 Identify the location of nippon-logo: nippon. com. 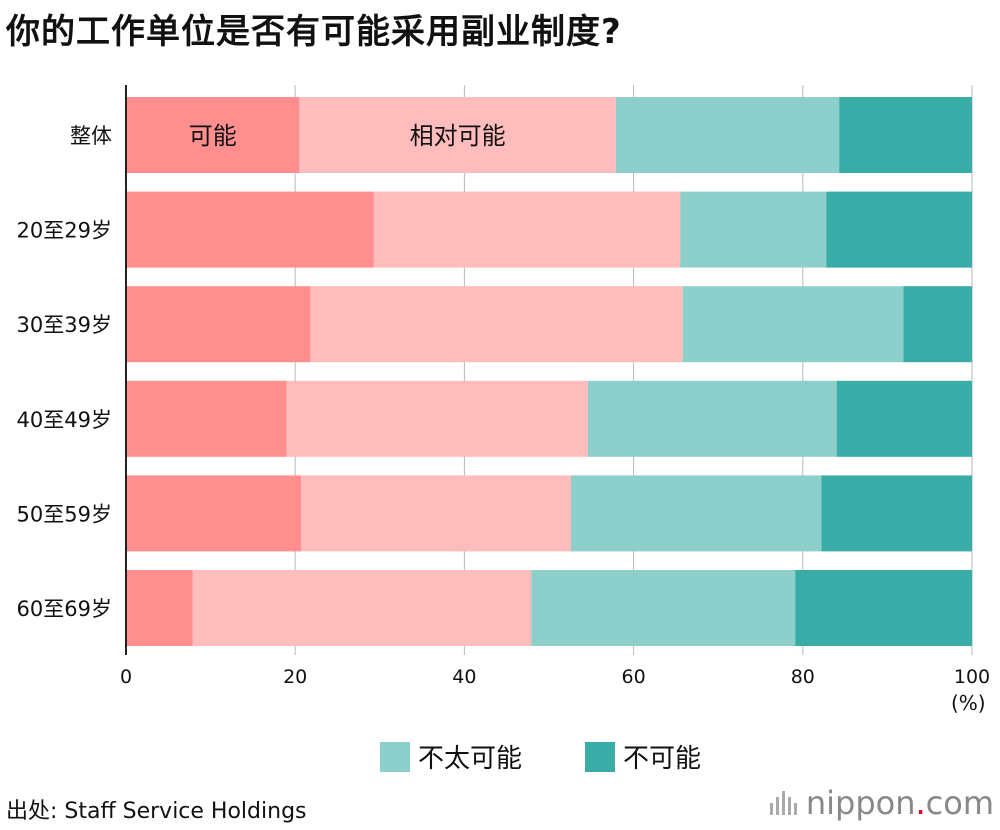
(881, 803).